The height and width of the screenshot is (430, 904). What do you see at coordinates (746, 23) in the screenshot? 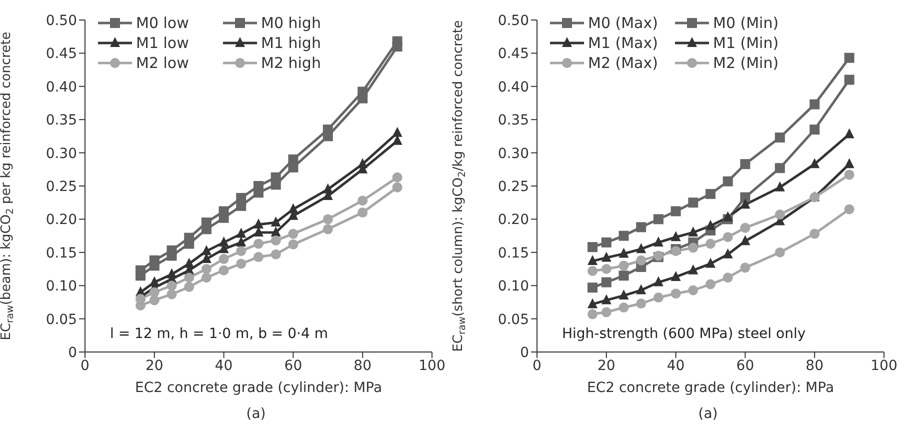
I see `legend-label: M0 (Min)` at bounding box center [746, 23].